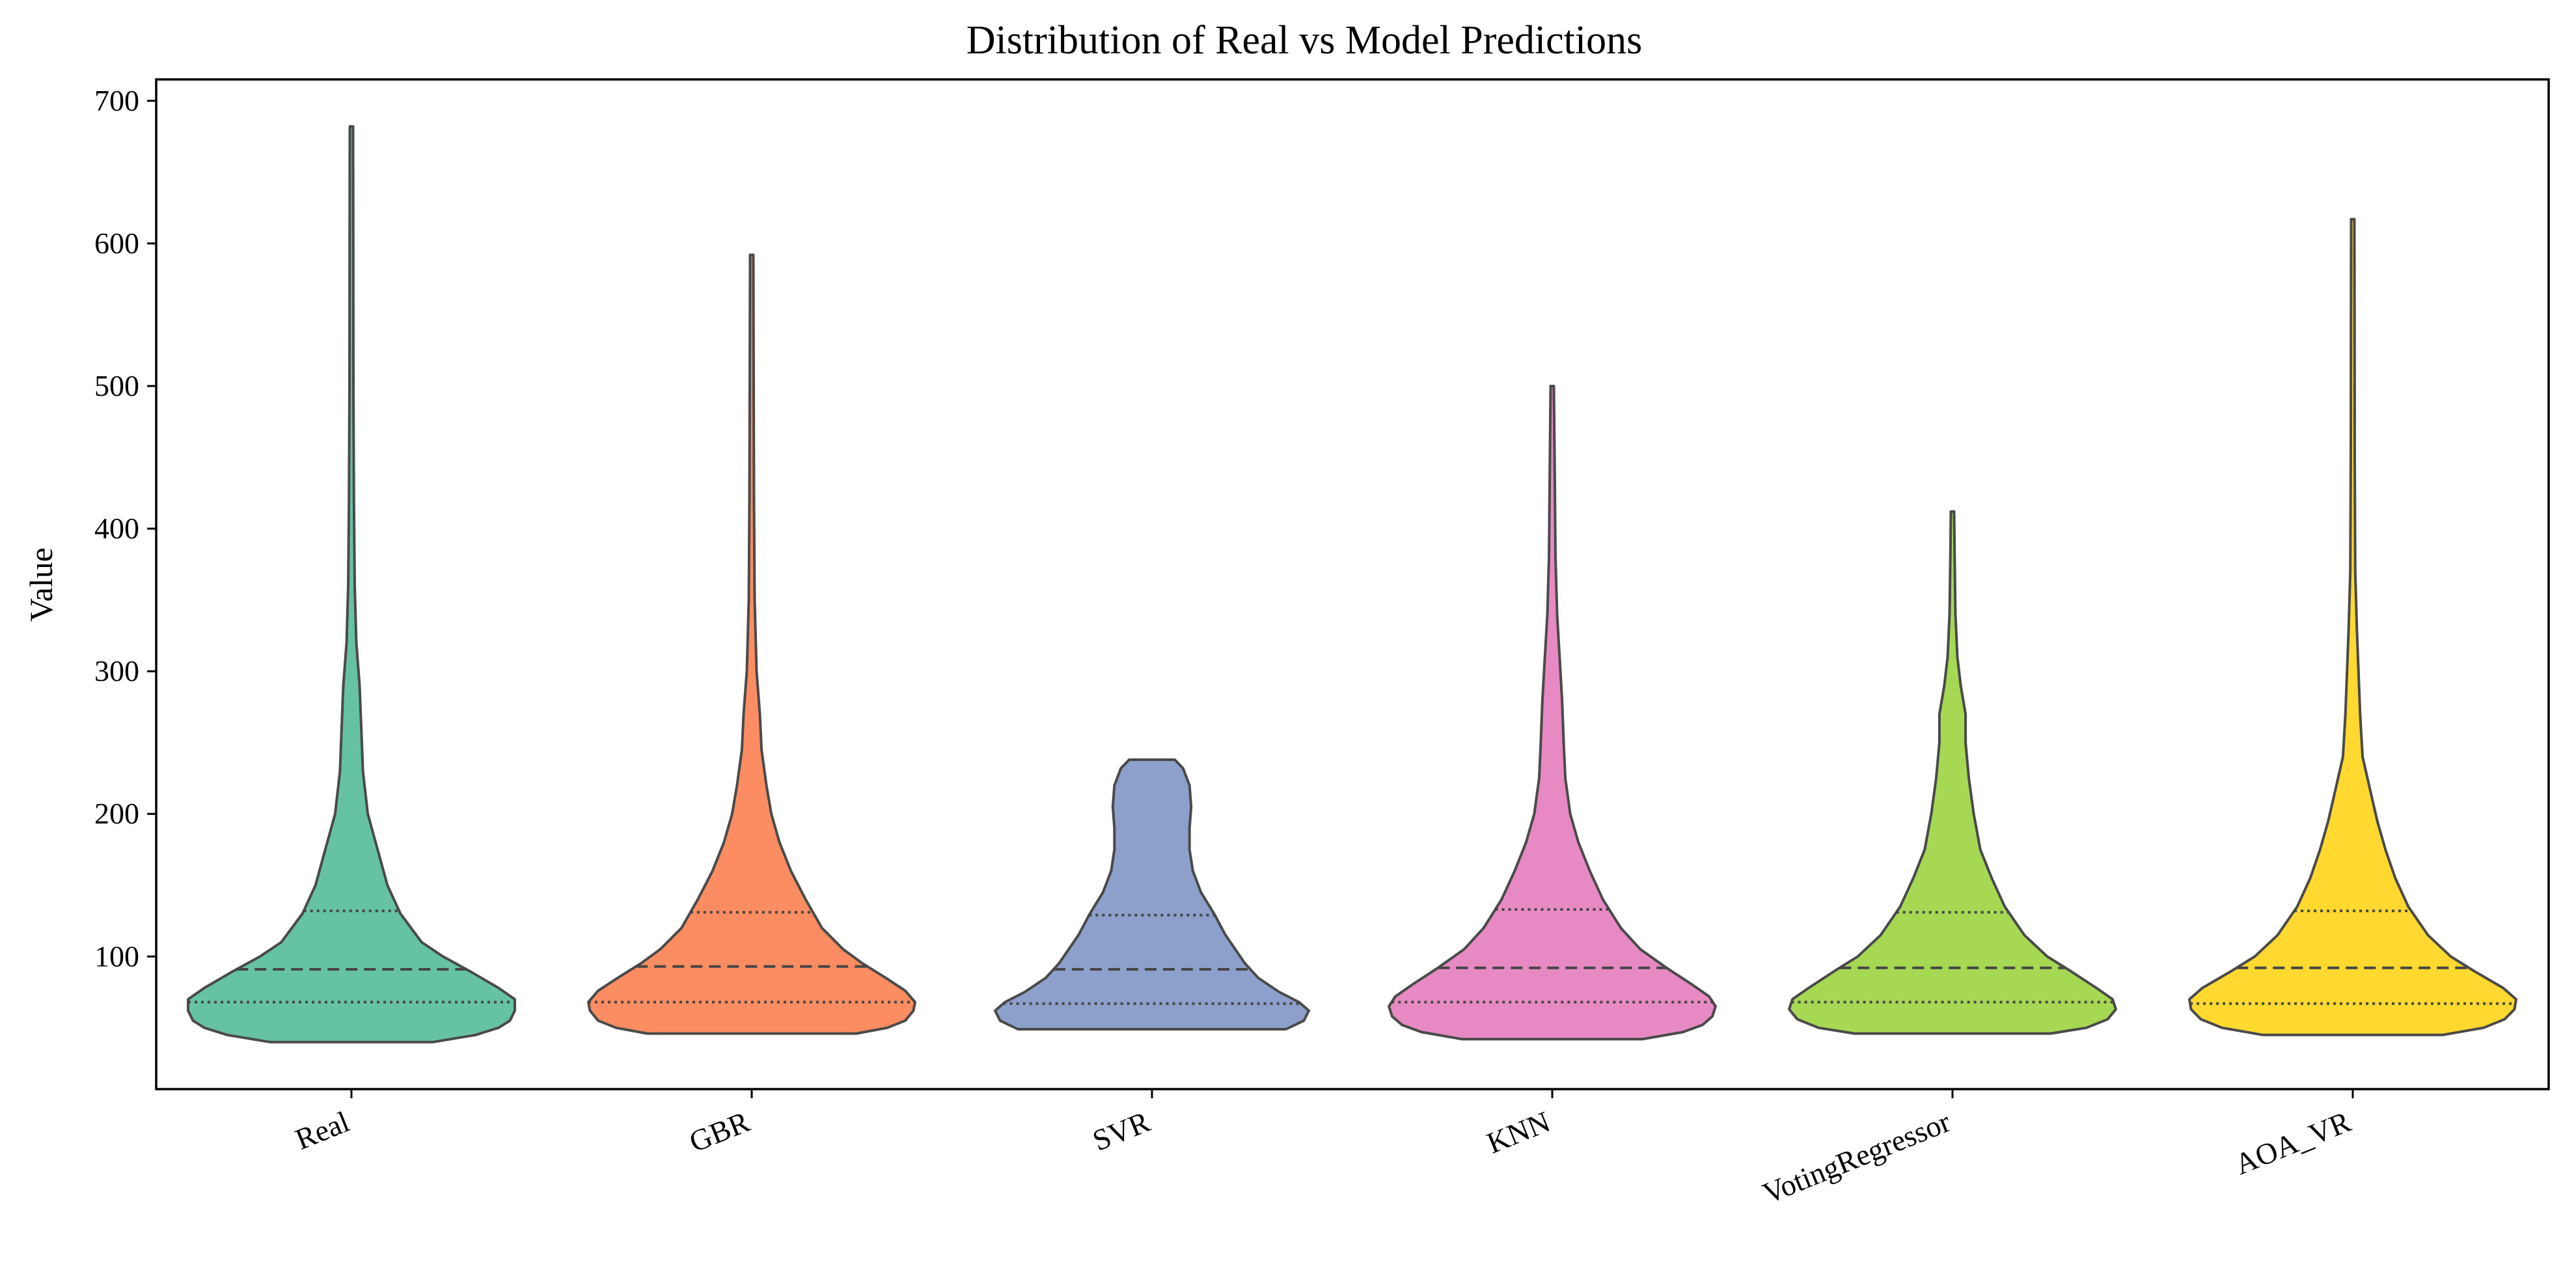  I want to click on x-tick-label: VotingRegressor, so click(1857, 1157).